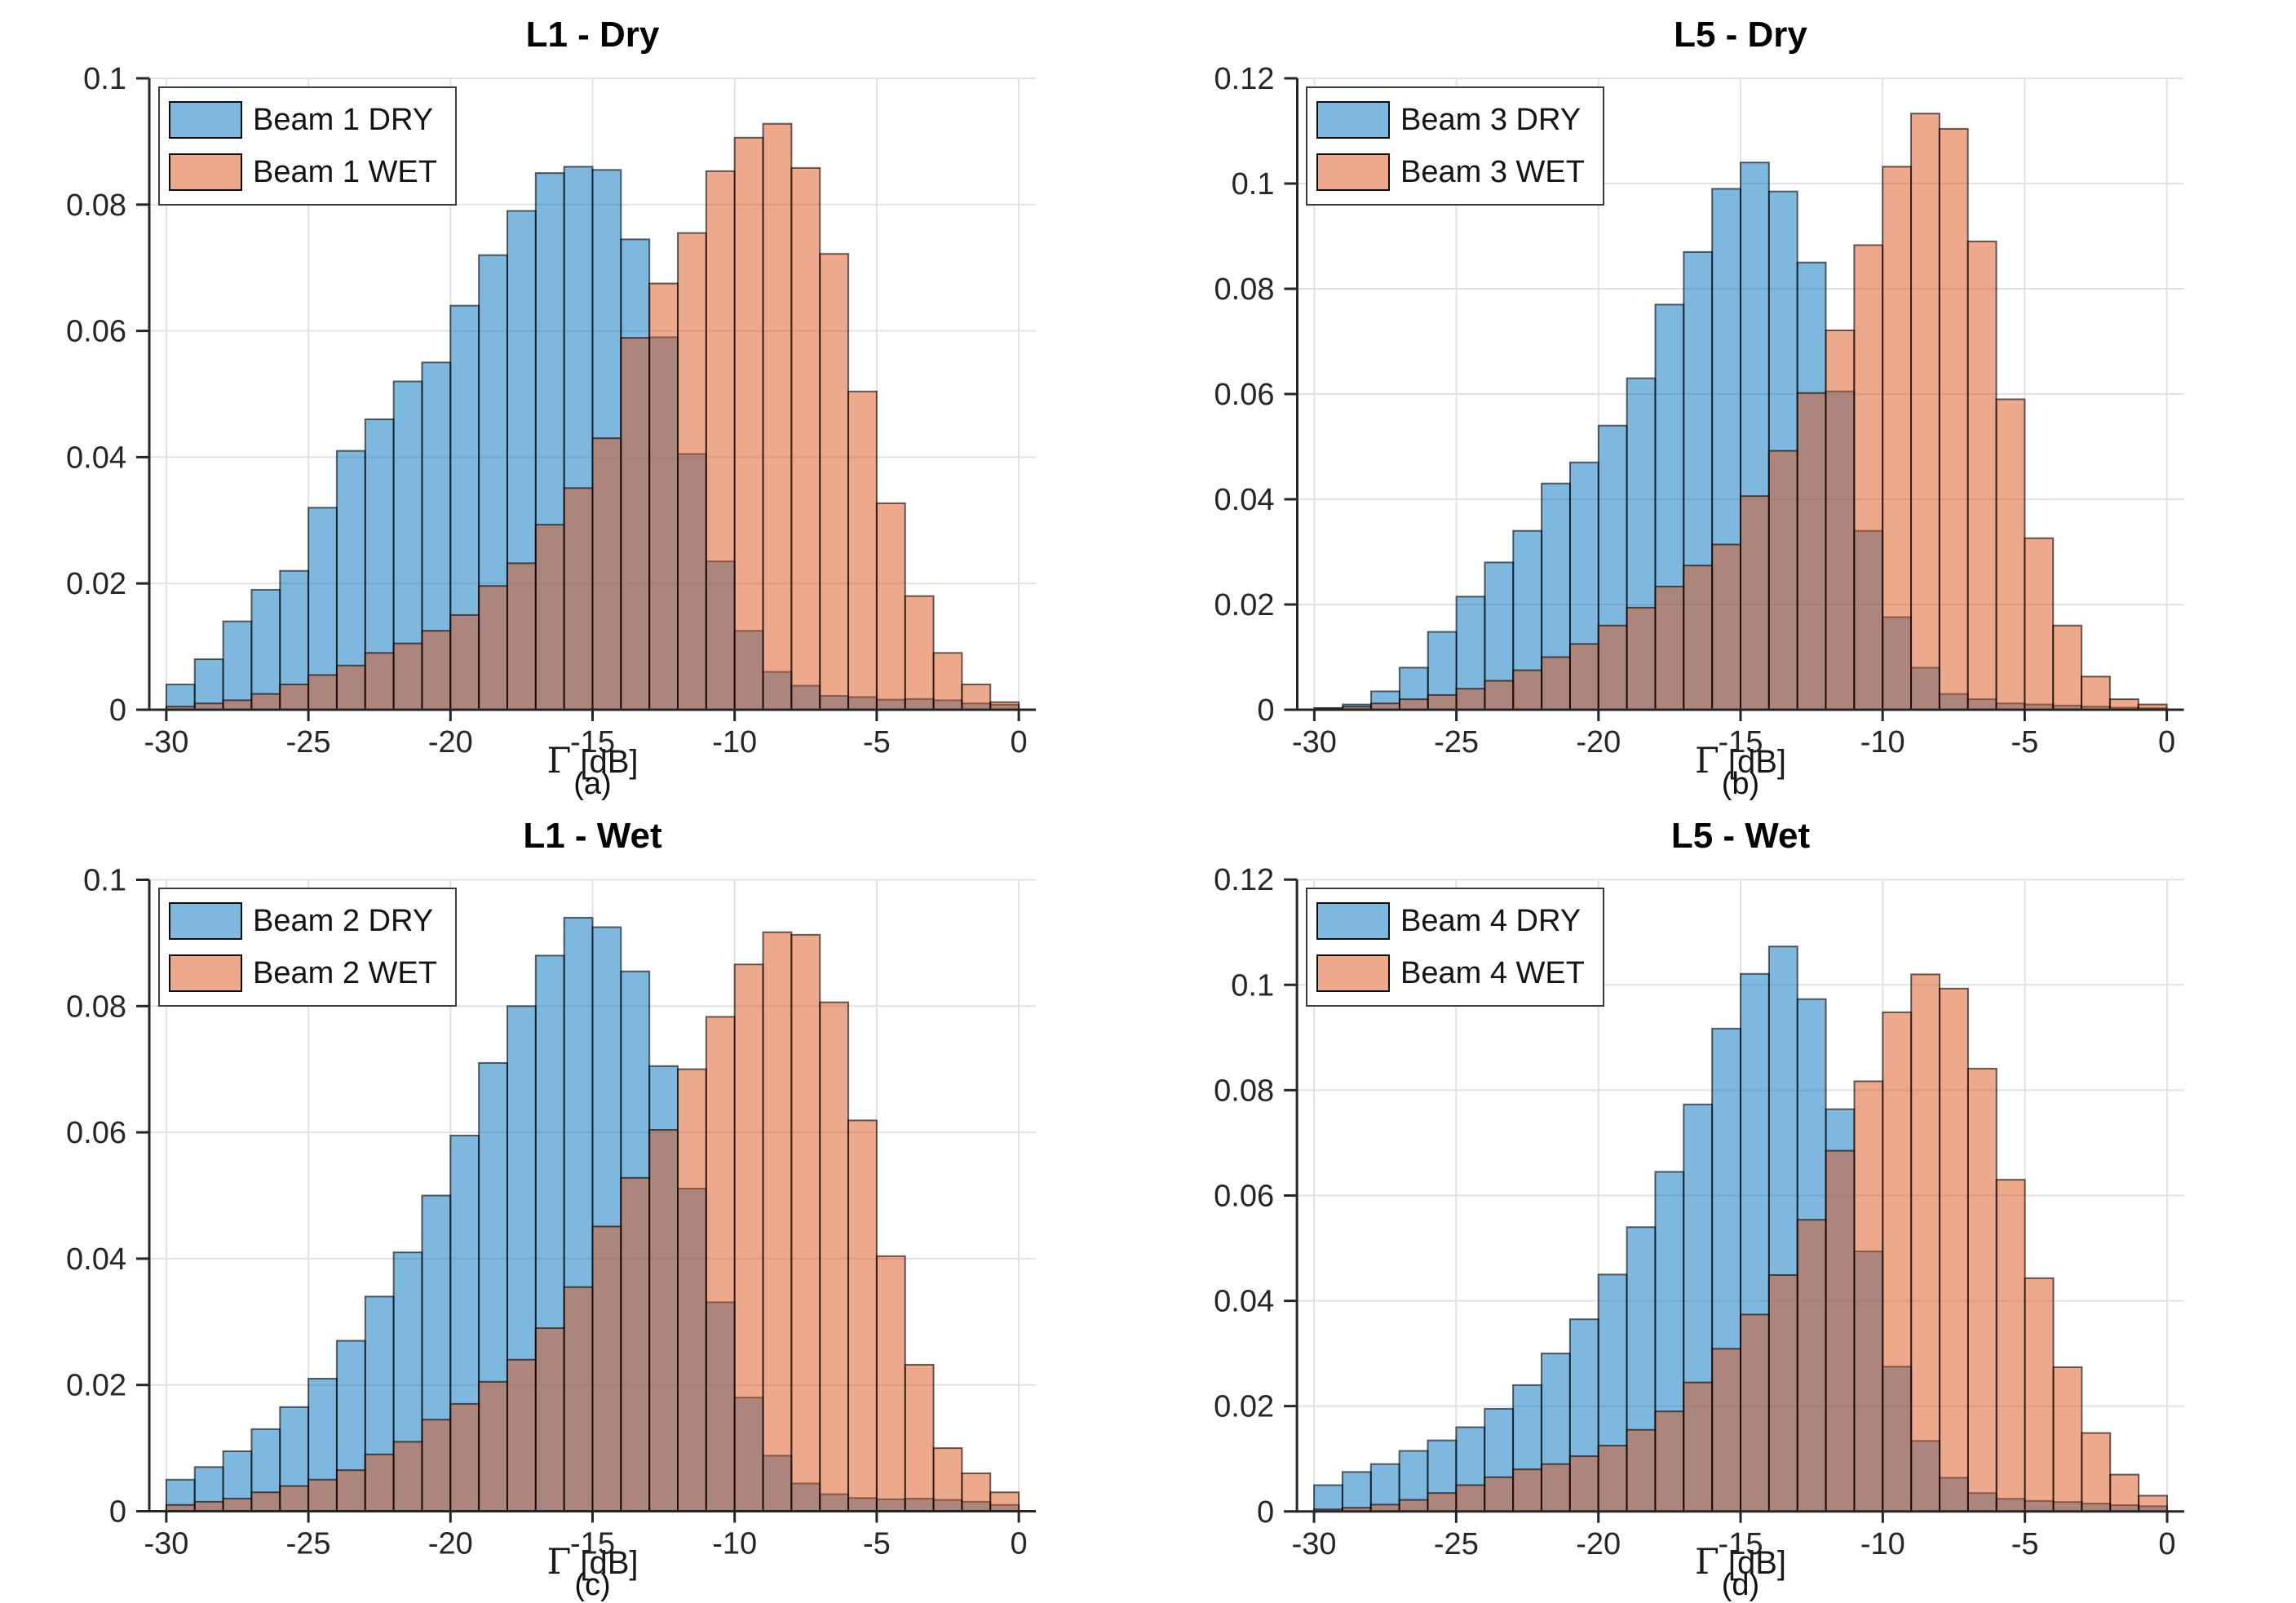 The width and height of the screenshot is (2296, 1603). I want to click on subplot-caption: (a), so click(592, 784).